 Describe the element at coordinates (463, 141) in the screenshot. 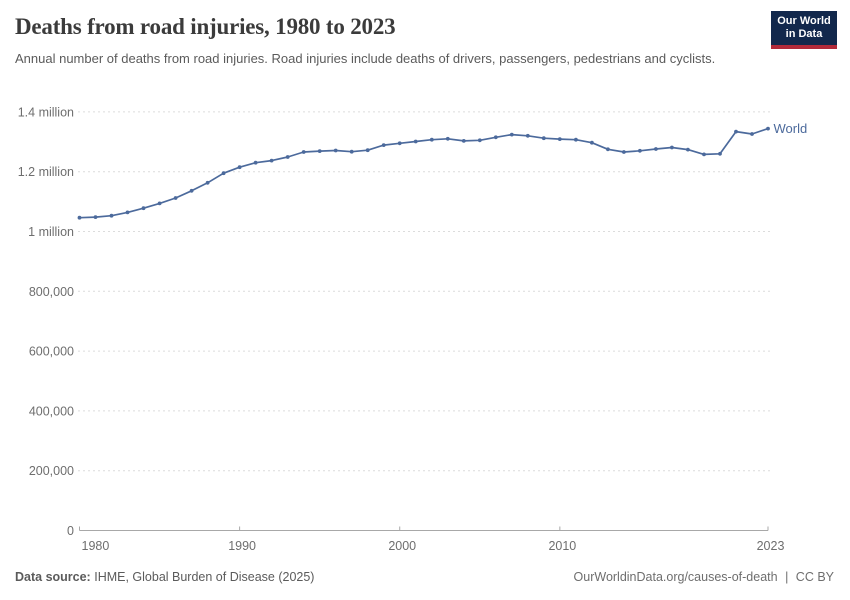

I see `data-point-2004` at that location.